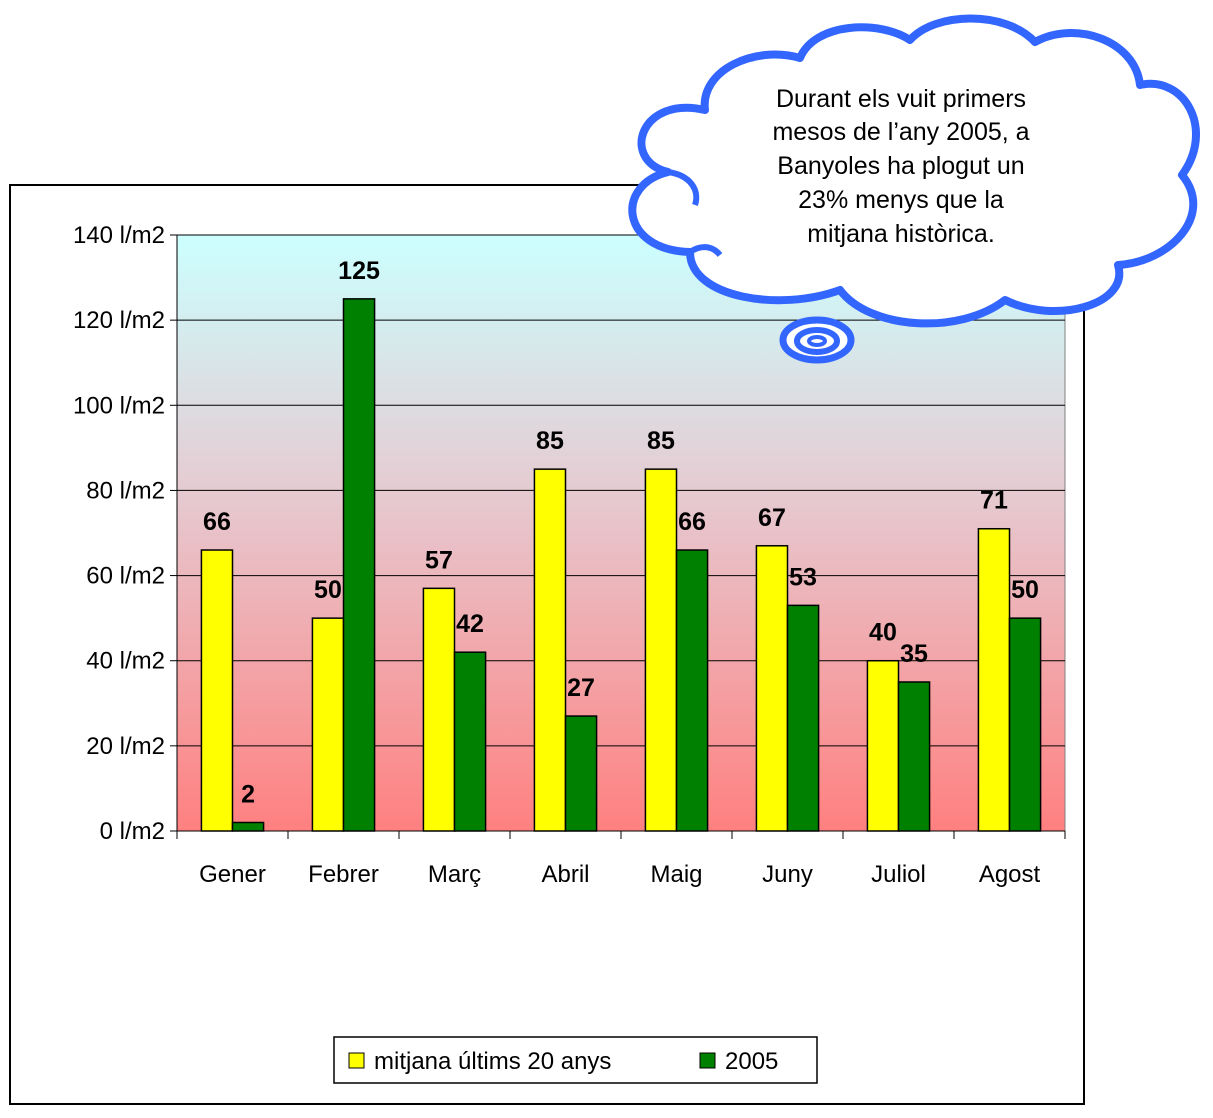  What do you see at coordinates (439, 560) in the screenshot?
I see `data-label: 57` at bounding box center [439, 560].